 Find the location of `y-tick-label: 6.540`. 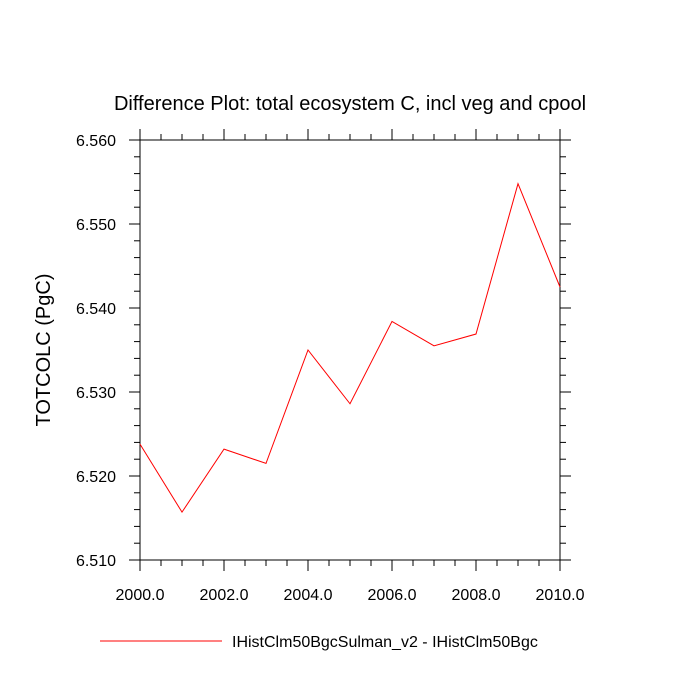

y-tick-label: 6.540 is located at coordinates (96, 309).